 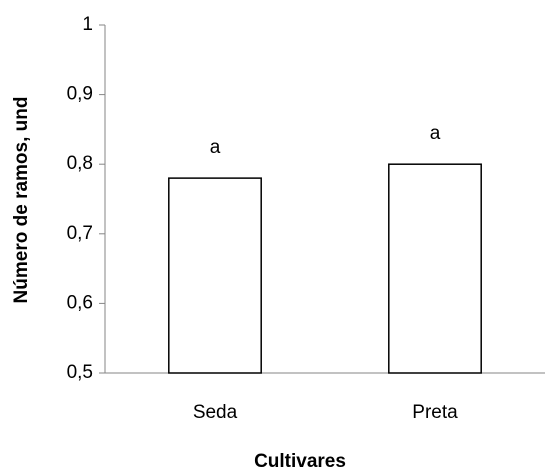 I want to click on y-tick-label: 0,6, so click(x=80, y=302).